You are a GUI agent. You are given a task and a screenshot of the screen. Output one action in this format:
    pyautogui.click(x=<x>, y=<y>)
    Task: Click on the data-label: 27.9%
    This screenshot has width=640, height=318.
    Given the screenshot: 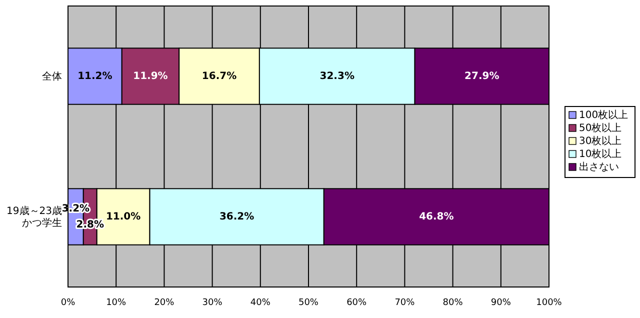 What is the action you would take?
    pyautogui.click(x=482, y=76)
    